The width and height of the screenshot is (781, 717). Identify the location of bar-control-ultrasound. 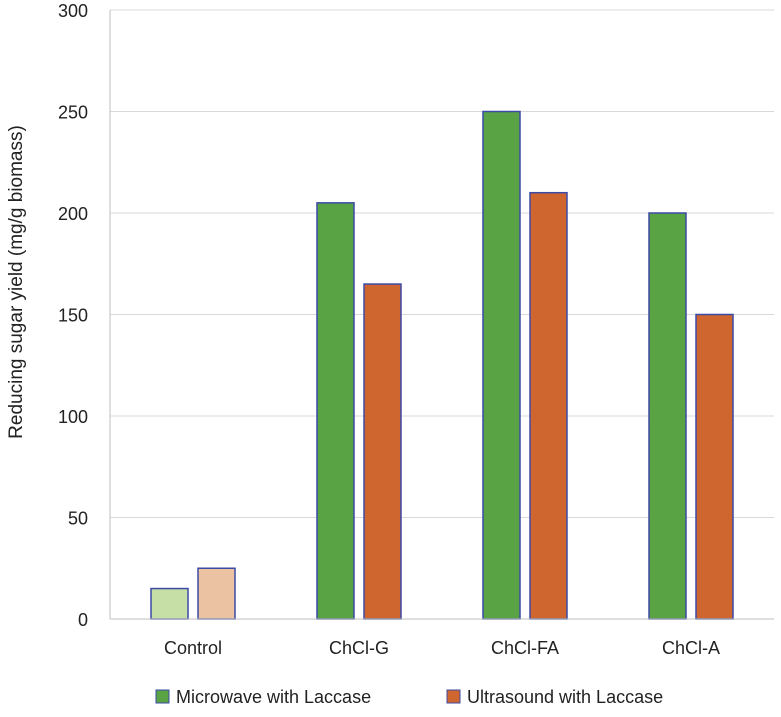
(216, 593).